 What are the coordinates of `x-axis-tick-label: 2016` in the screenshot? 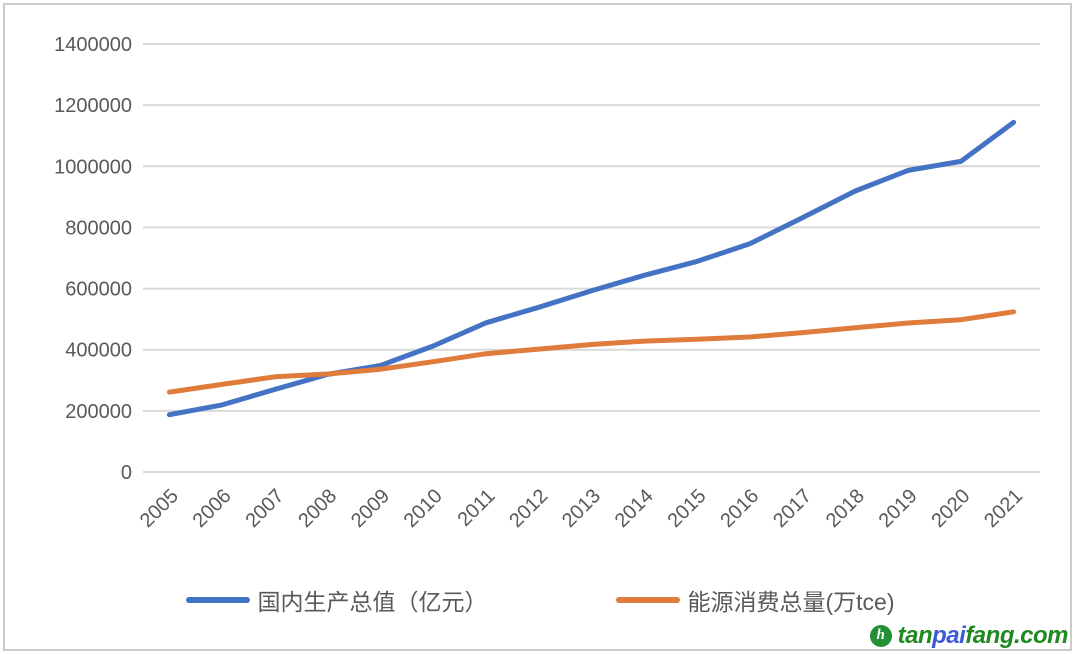 It's located at (739, 508).